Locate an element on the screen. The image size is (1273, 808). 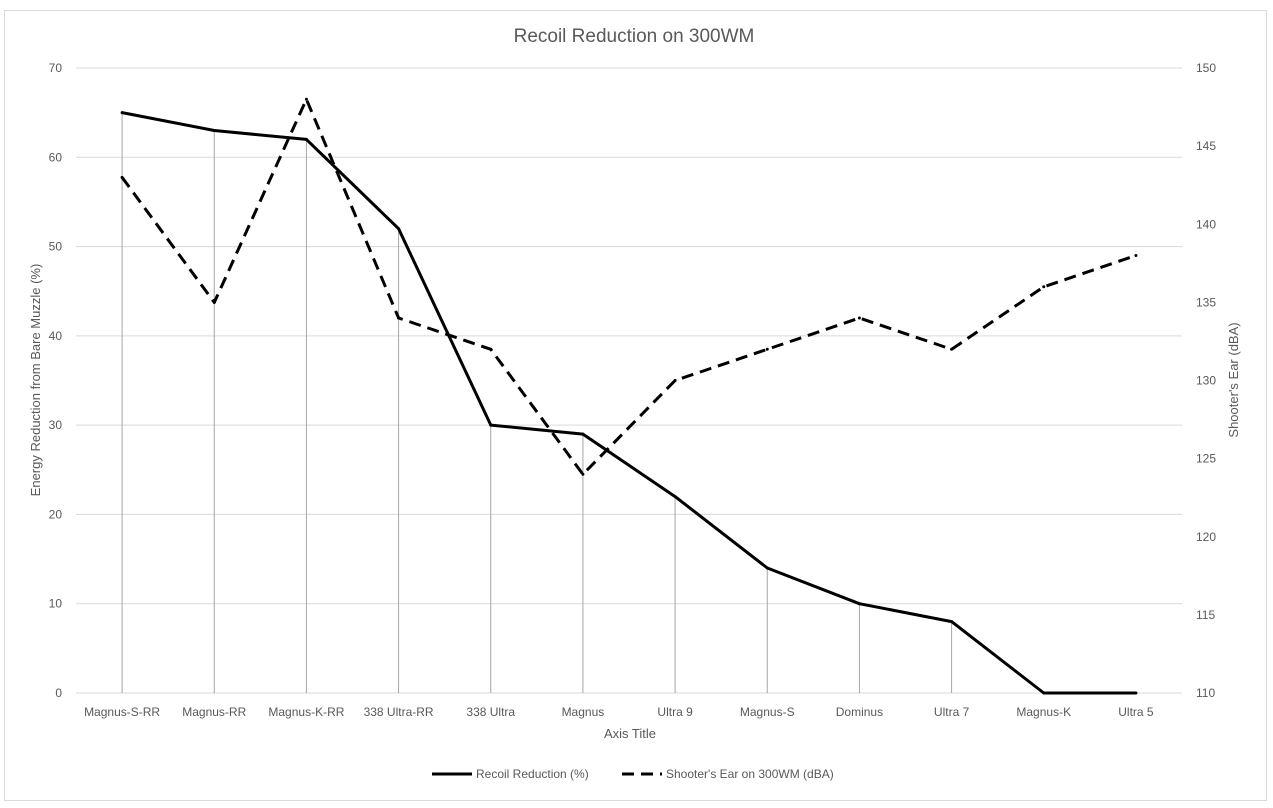
x-tick-label: Magnus-S is located at coordinates (767, 712).